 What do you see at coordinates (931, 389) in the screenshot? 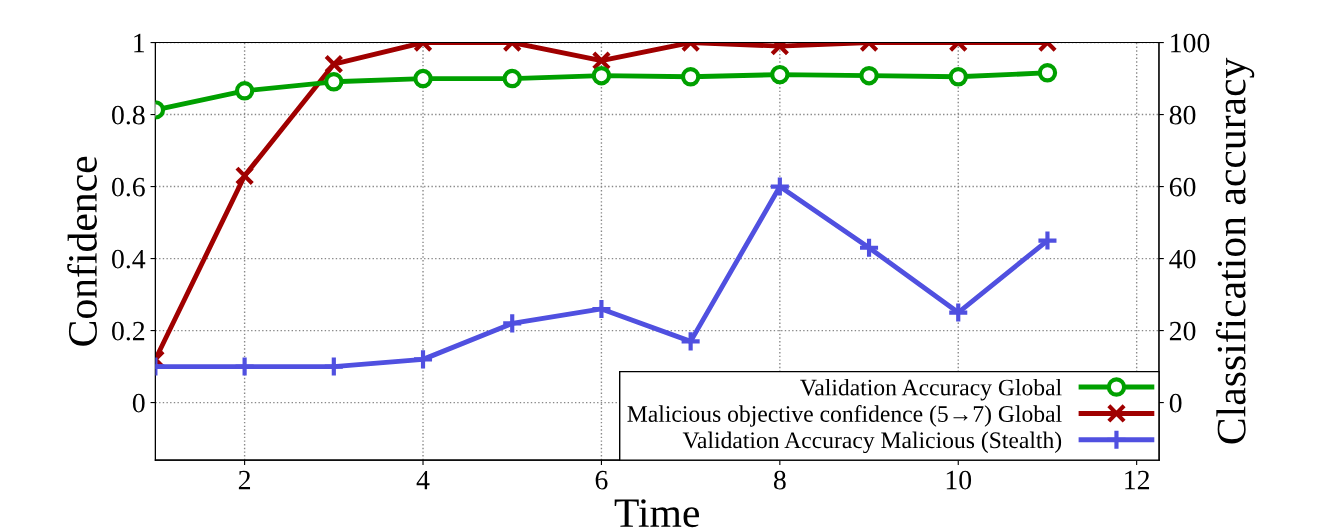
I see `legend-label: Validation Accuracy Global` at bounding box center [931, 389].